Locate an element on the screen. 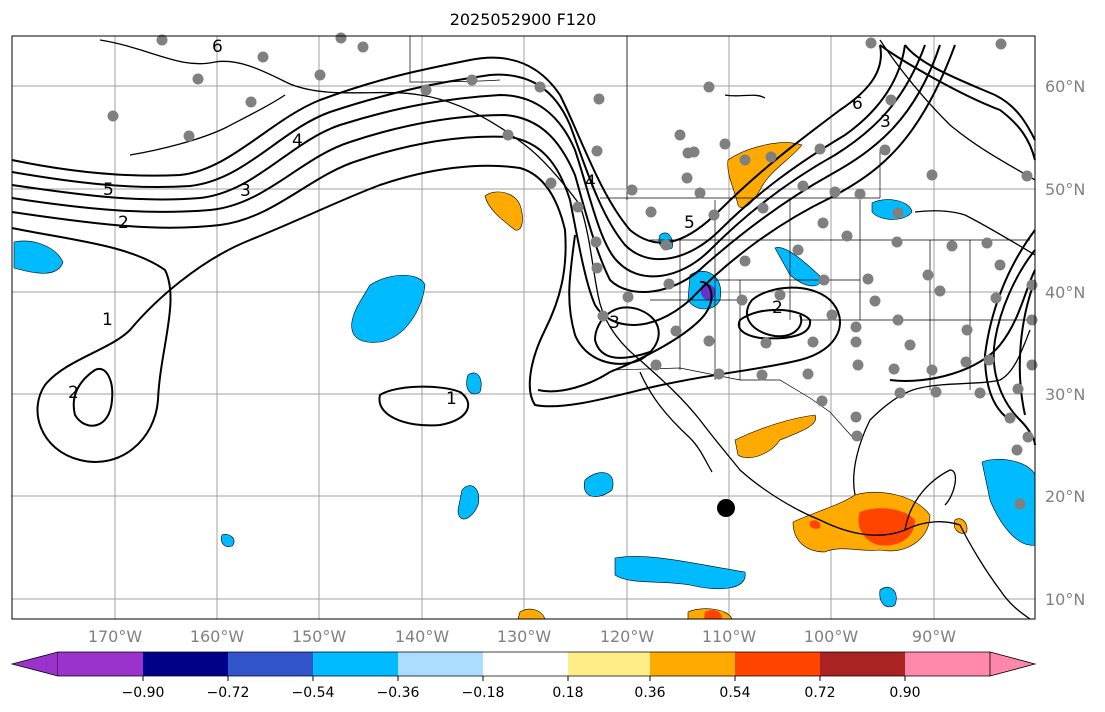 The image size is (1105, 712). colorbar-tick-label: 0.18 is located at coordinates (567, 693).